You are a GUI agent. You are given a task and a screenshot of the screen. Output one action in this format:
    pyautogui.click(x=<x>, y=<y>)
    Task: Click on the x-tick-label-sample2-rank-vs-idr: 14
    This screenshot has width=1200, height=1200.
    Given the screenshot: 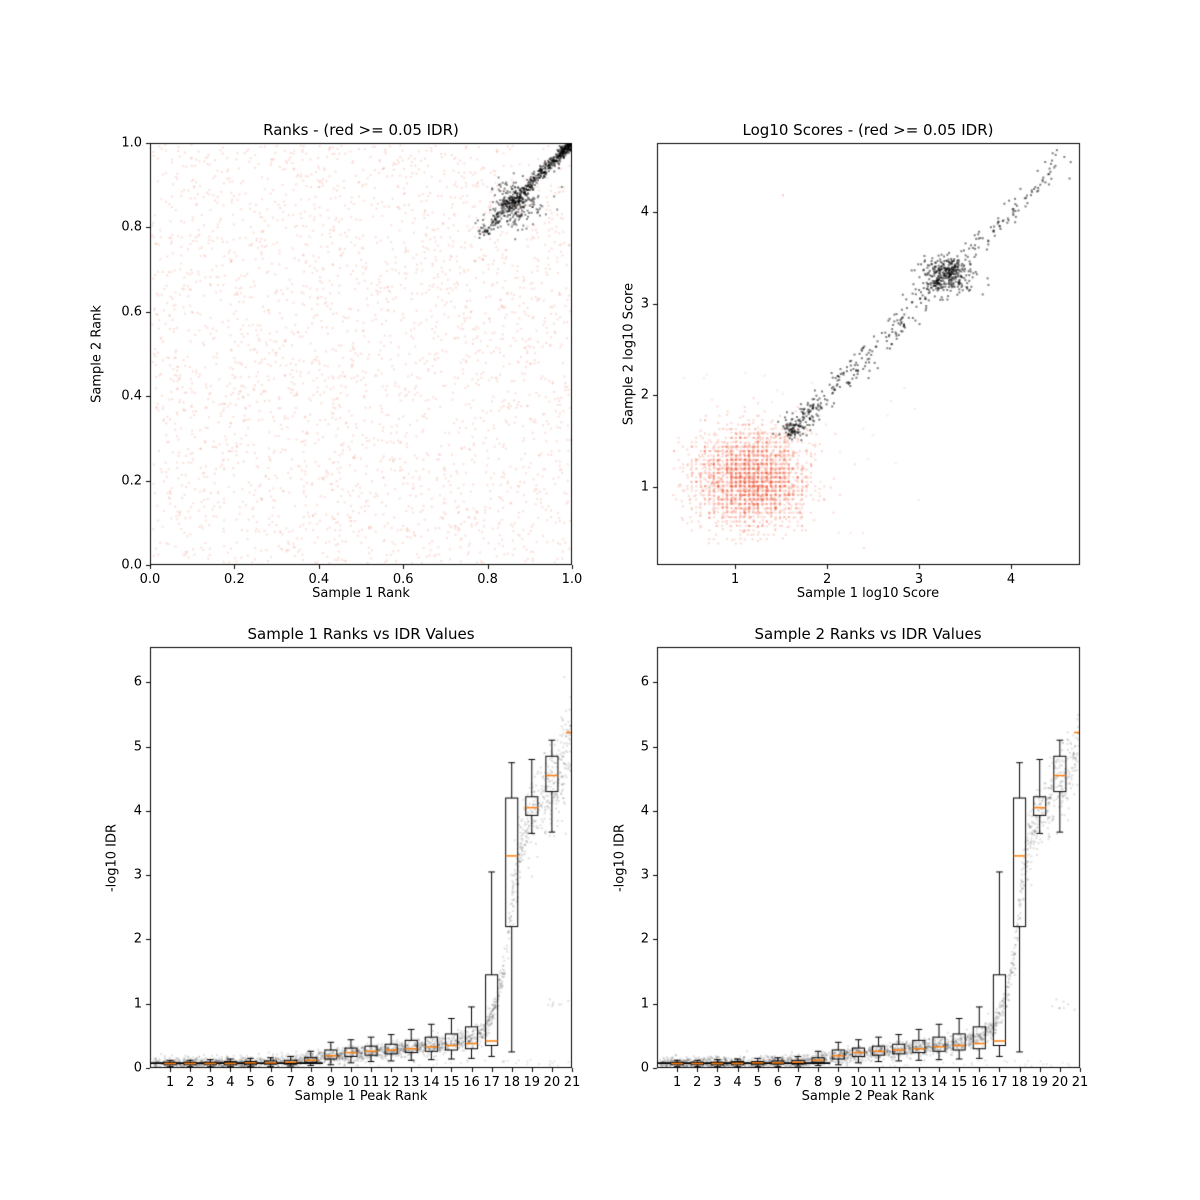 What is the action you would take?
    pyautogui.click(x=939, y=1082)
    